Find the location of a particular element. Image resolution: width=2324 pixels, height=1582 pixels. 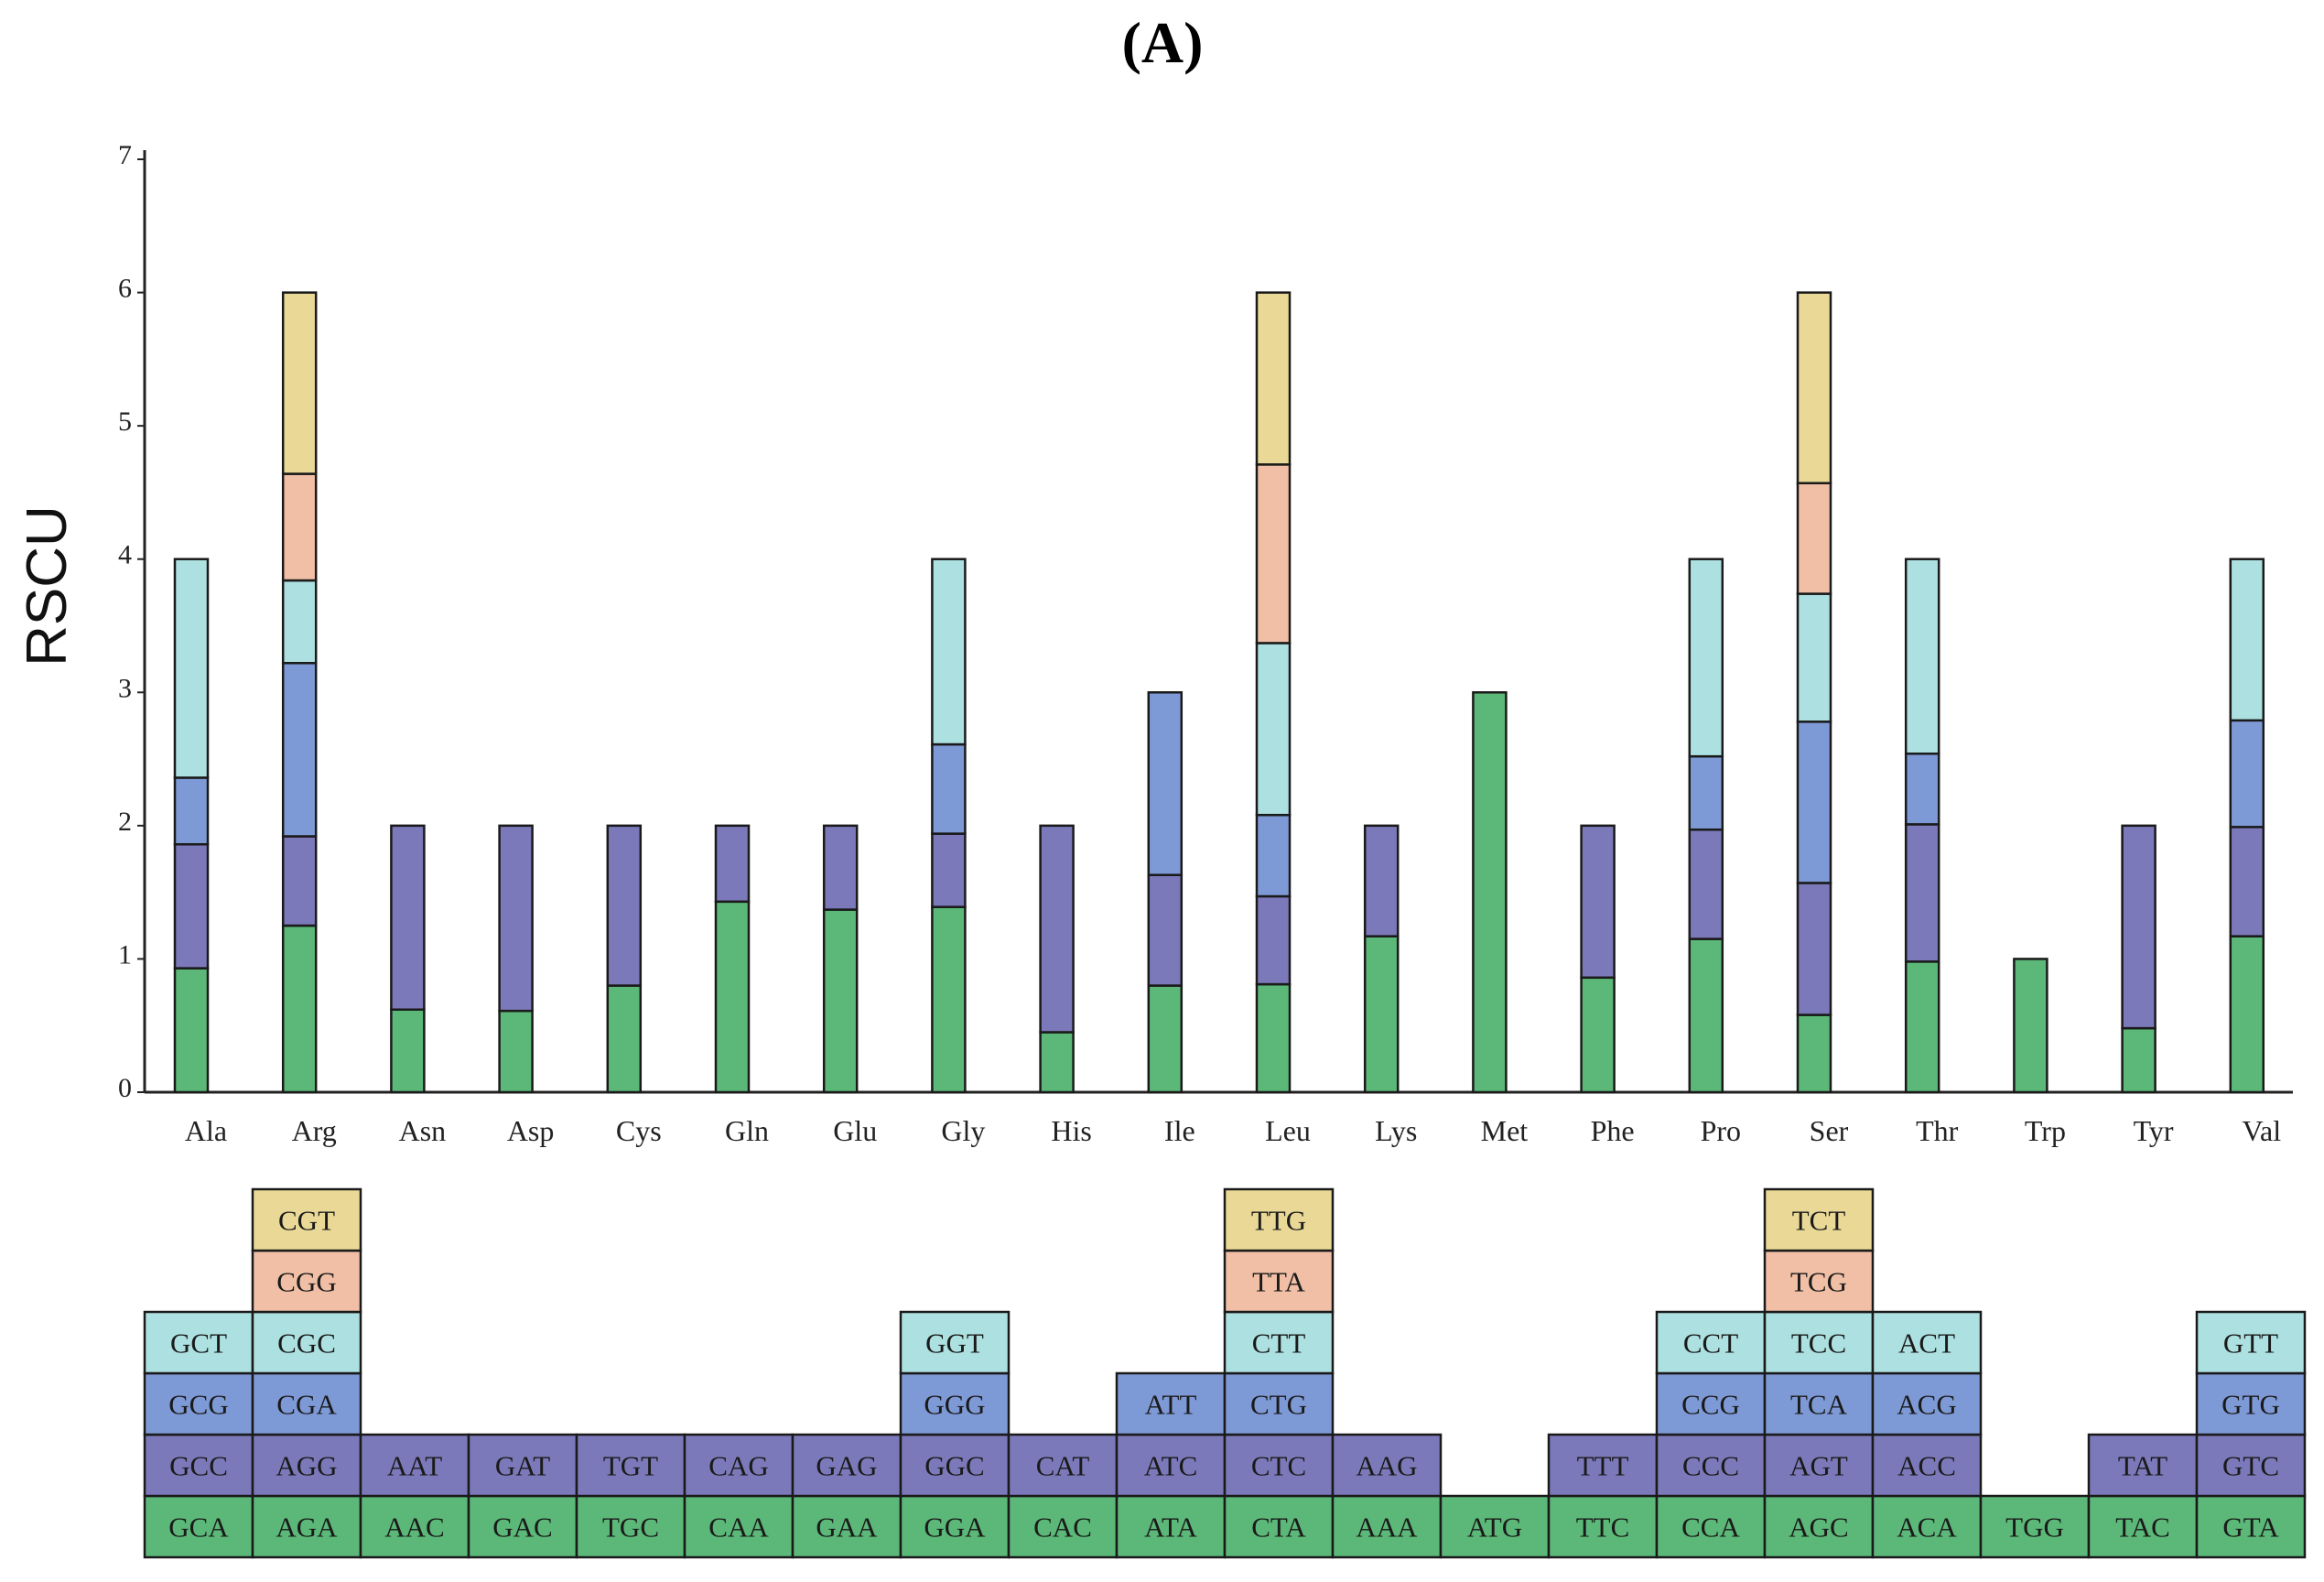

codon-cell-GAT is located at coordinates (522, 1465).